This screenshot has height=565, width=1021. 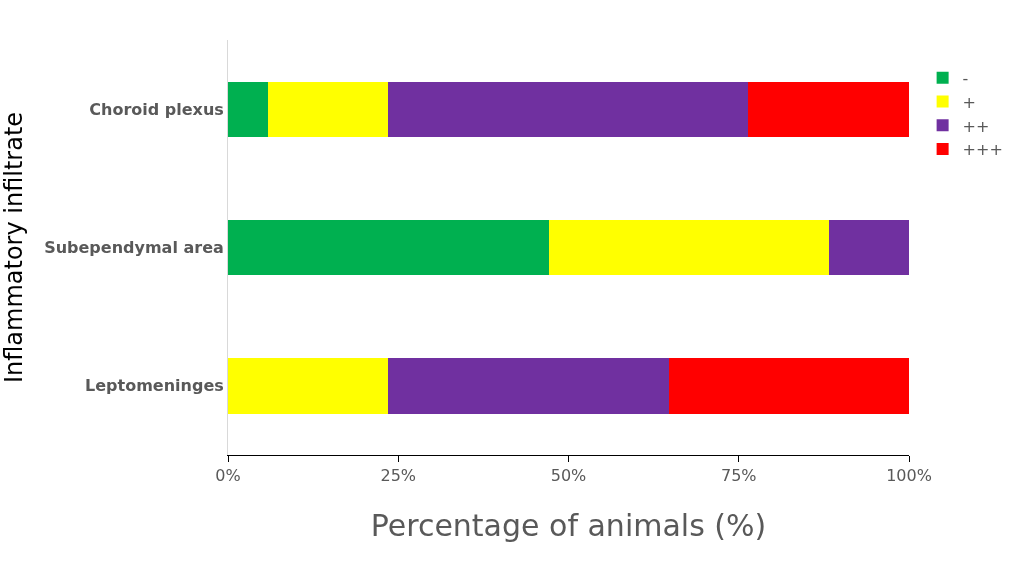 I want to click on y-tick-label: Leptomeninges, so click(x=154, y=386).